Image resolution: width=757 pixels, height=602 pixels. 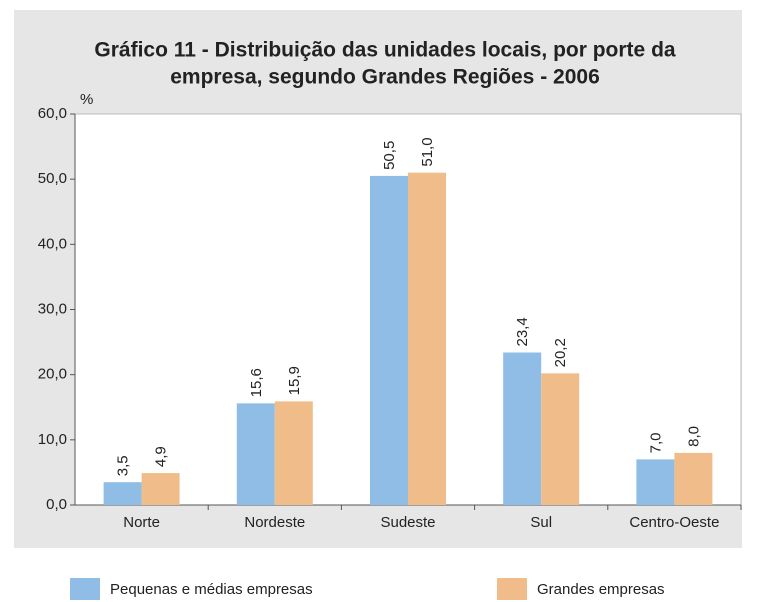 What do you see at coordinates (407, 522) in the screenshot?
I see `x-tick-label: Sudeste` at bounding box center [407, 522].